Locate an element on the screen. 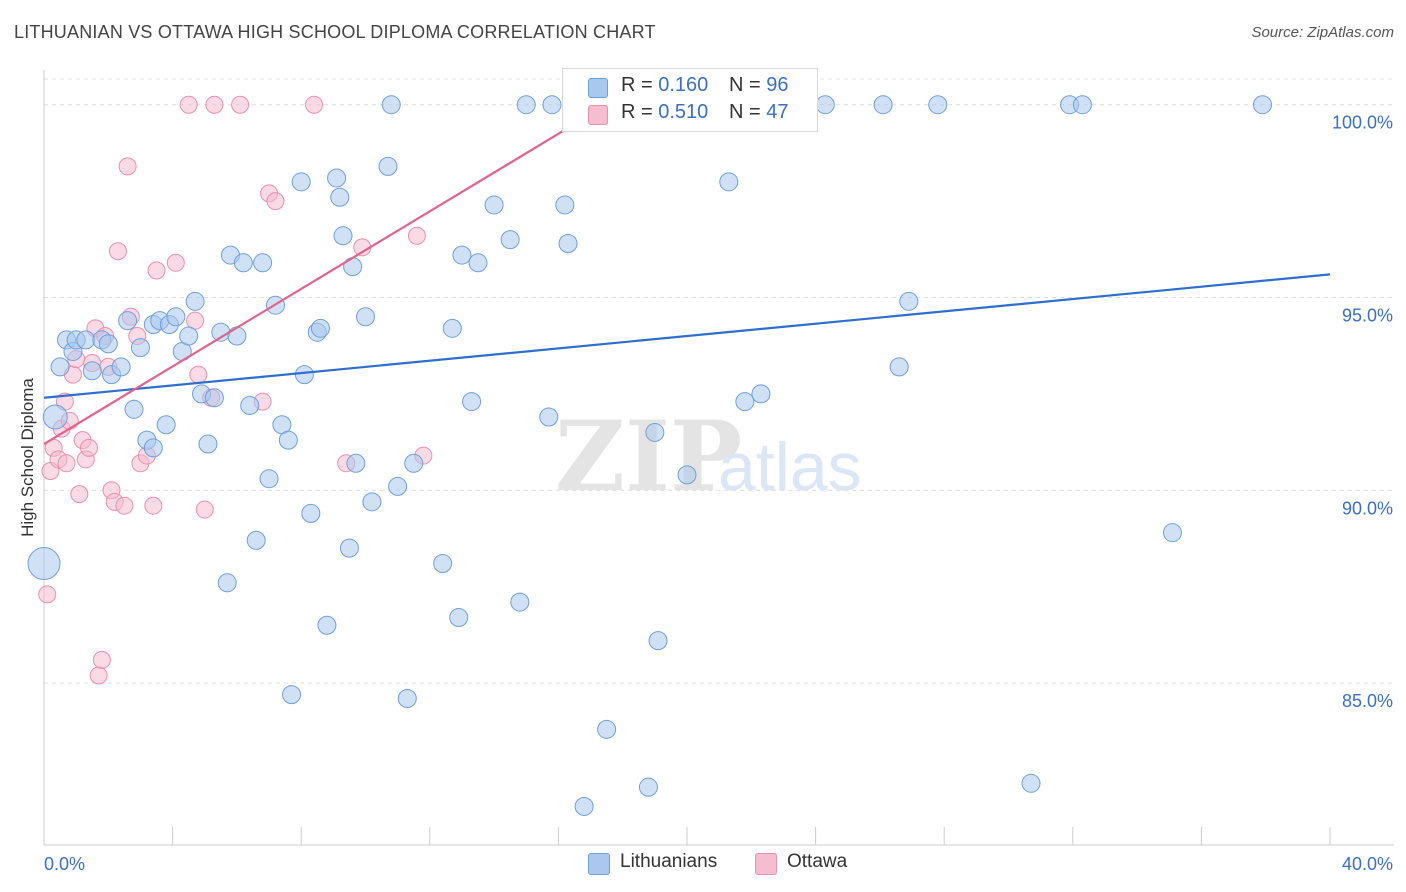  x-tick-label-max: 40.0% is located at coordinates (1367, 864).